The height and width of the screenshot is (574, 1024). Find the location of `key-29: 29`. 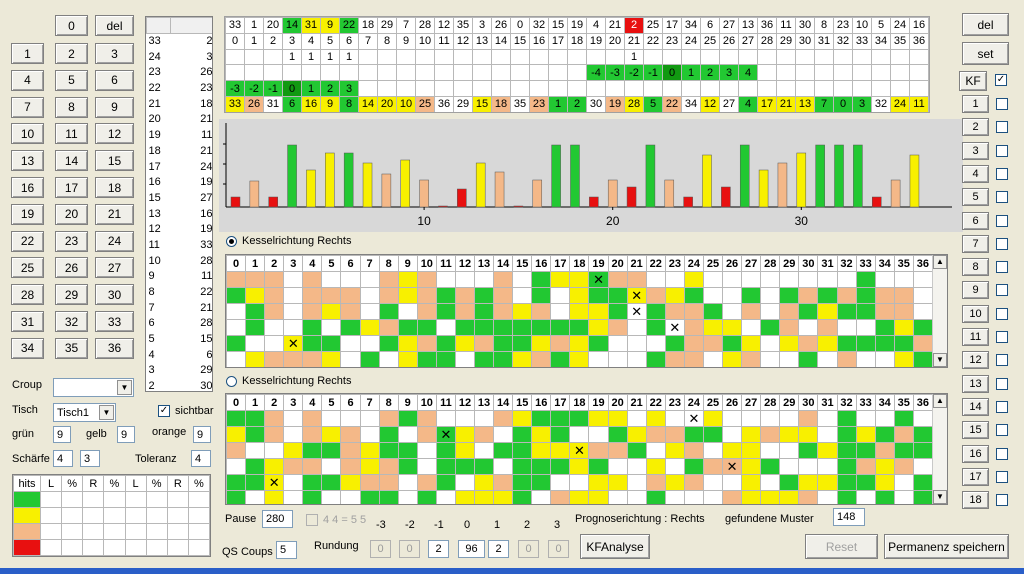

key-29: 29 is located at coordinates (71, 295).